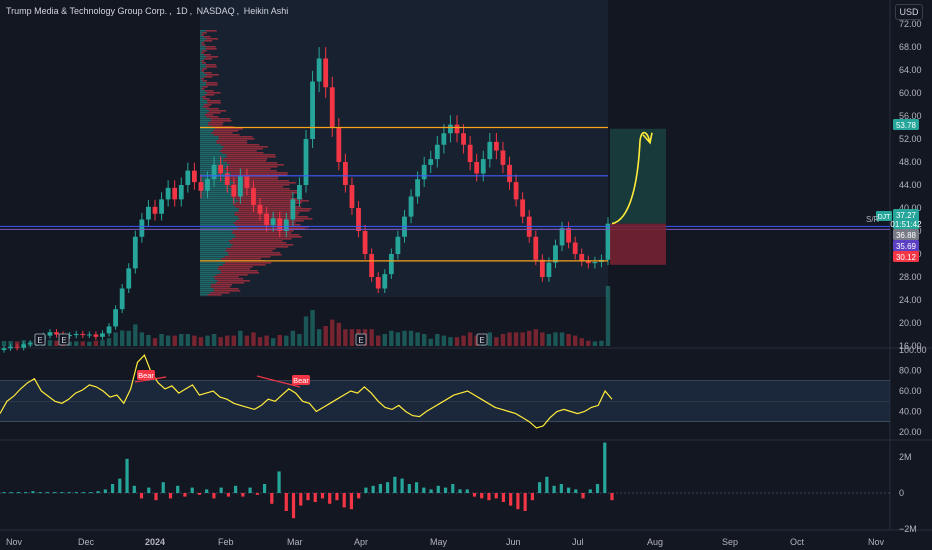  What do you see at coordinates (439, 542) in the screenshot?
I see `time-tick: May` at bounding box center [439, 542].